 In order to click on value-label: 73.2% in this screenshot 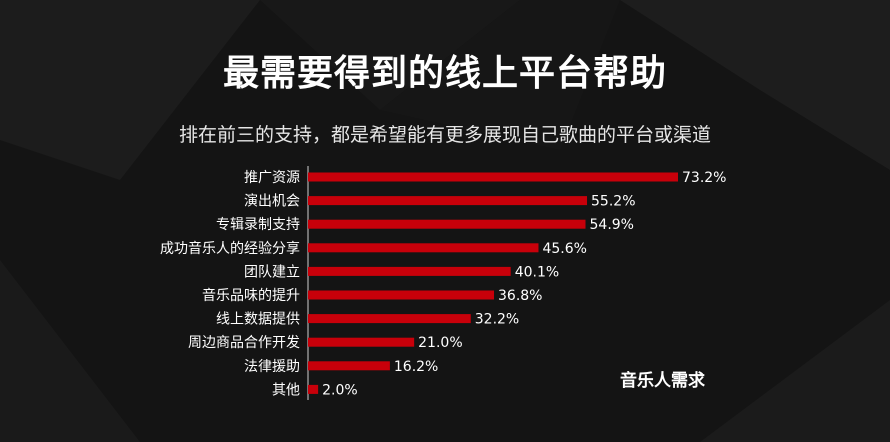, I will do `click(704, 178)`.